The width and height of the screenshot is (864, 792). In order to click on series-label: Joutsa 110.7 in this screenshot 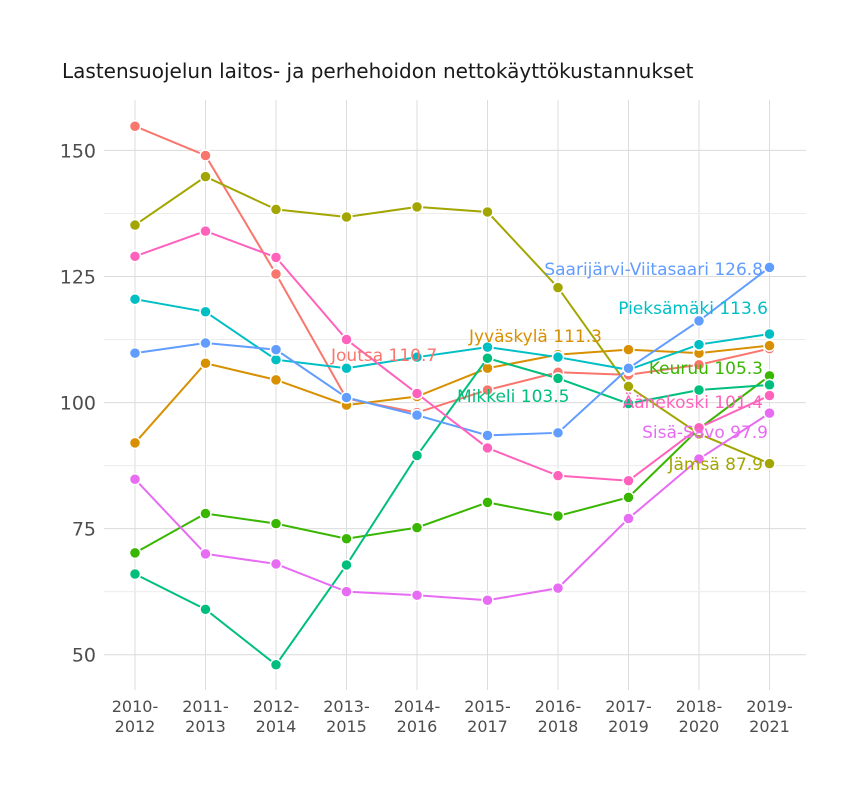, I will do `click(383, 356)`.